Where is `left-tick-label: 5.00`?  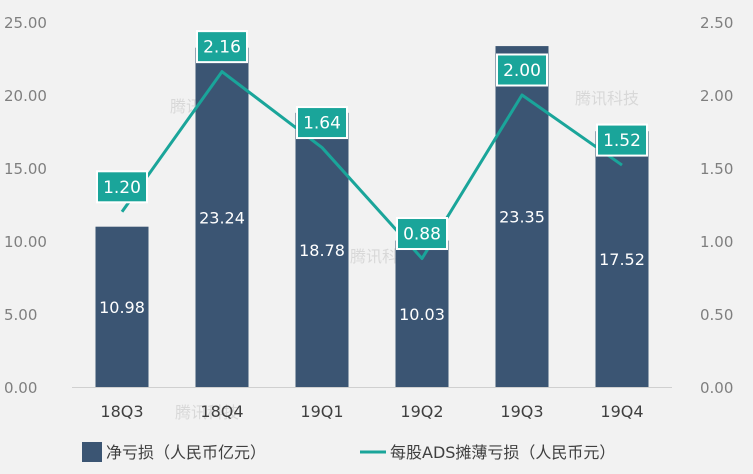
left-tick-label: 5.00 is located at coordinates (20, 315).